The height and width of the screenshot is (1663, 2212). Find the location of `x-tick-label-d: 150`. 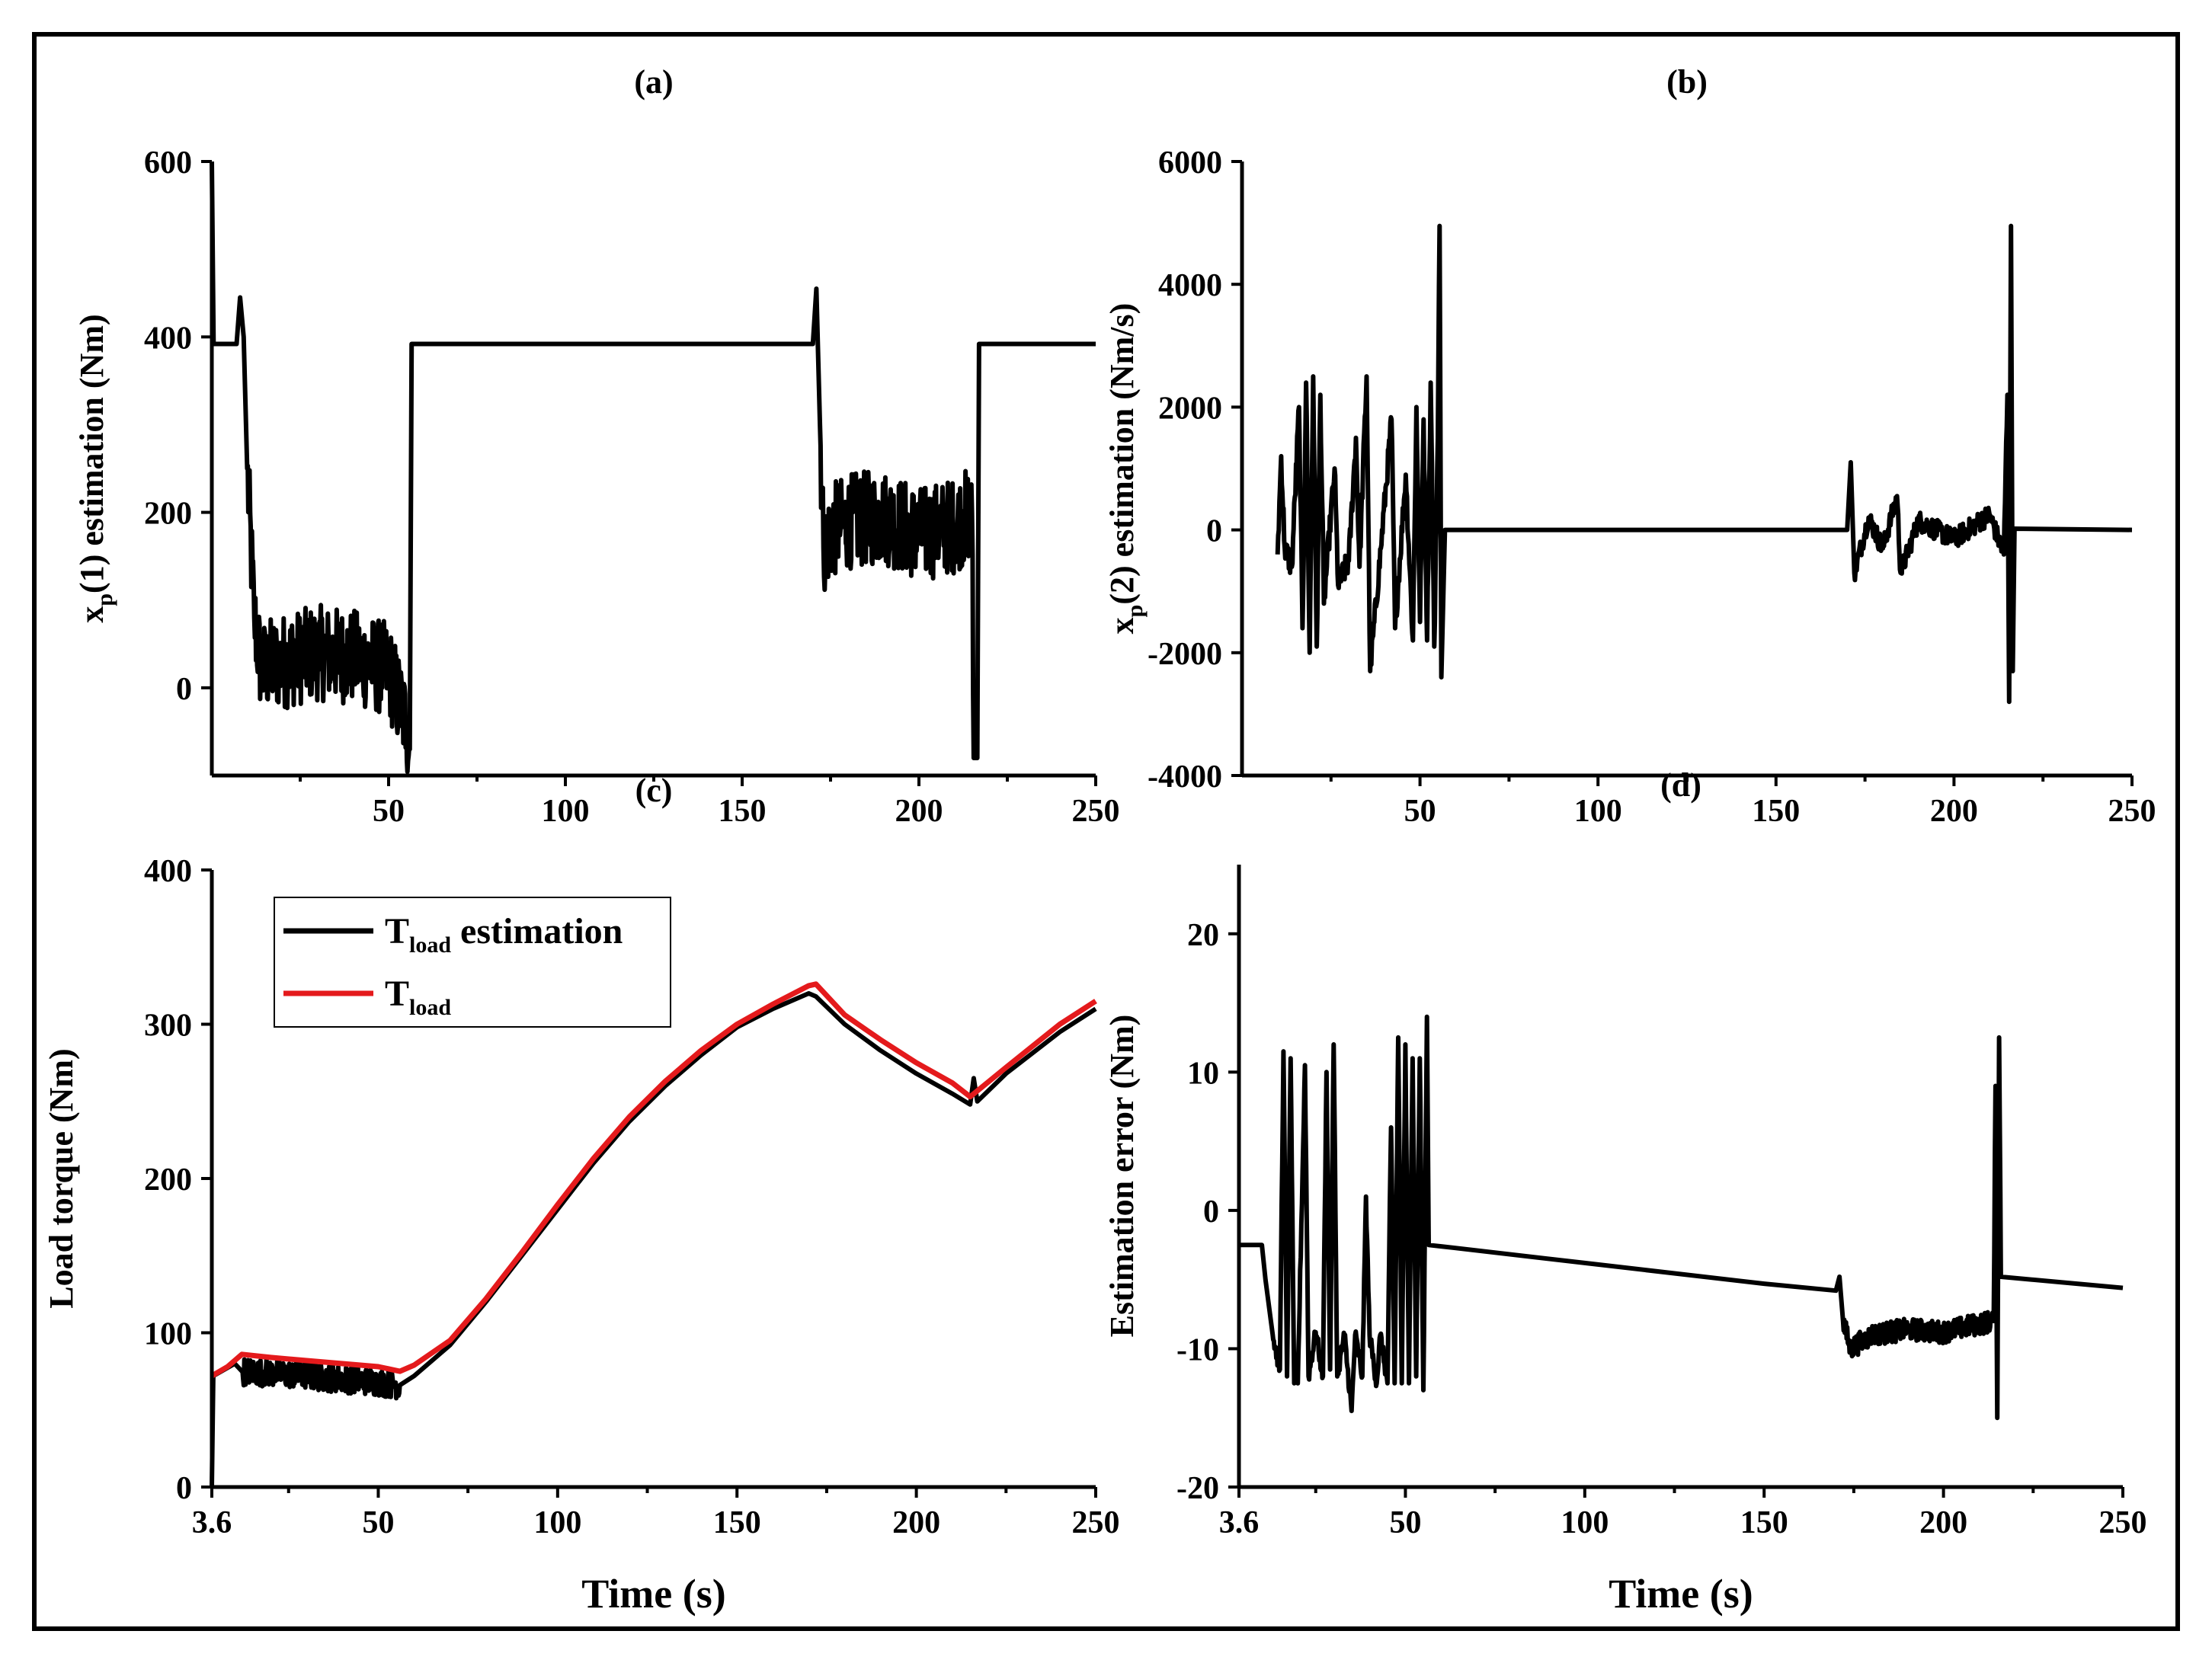

x-tick-label-d: 150 is located at coordinates (1764, 1522).